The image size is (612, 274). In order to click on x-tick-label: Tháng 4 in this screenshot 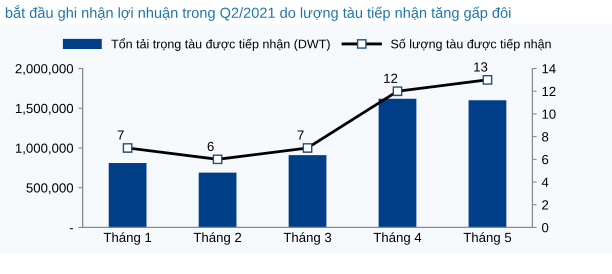, I will do `click(398, 238)`.